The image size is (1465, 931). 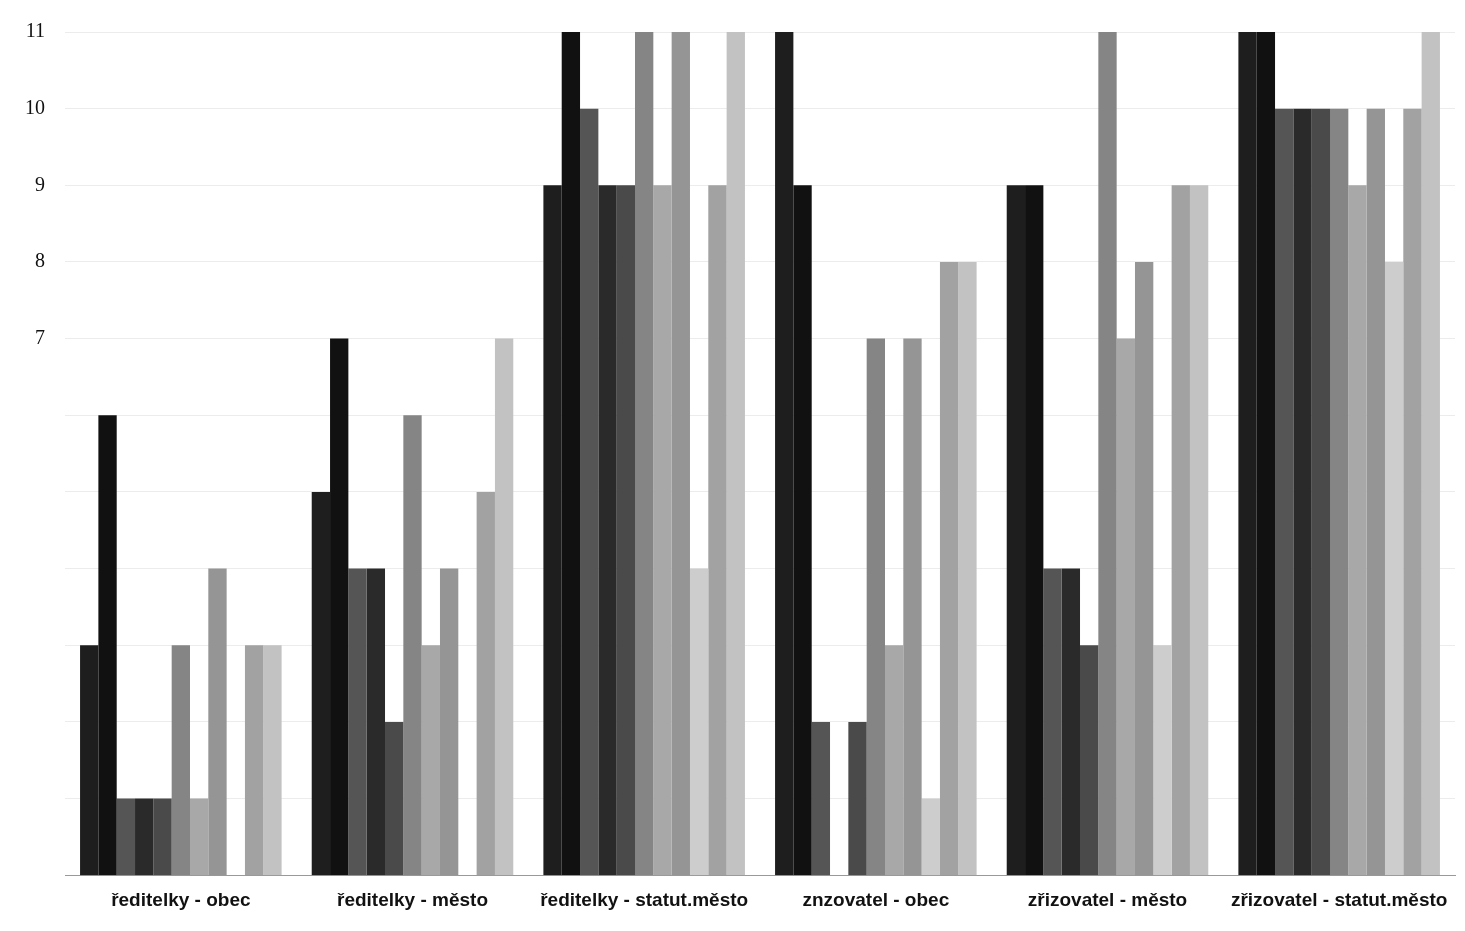 What do you see at coordinates (35, 30) in the screenshot?
I see `y-tick-label: 11` at bounding box center [35, 30].